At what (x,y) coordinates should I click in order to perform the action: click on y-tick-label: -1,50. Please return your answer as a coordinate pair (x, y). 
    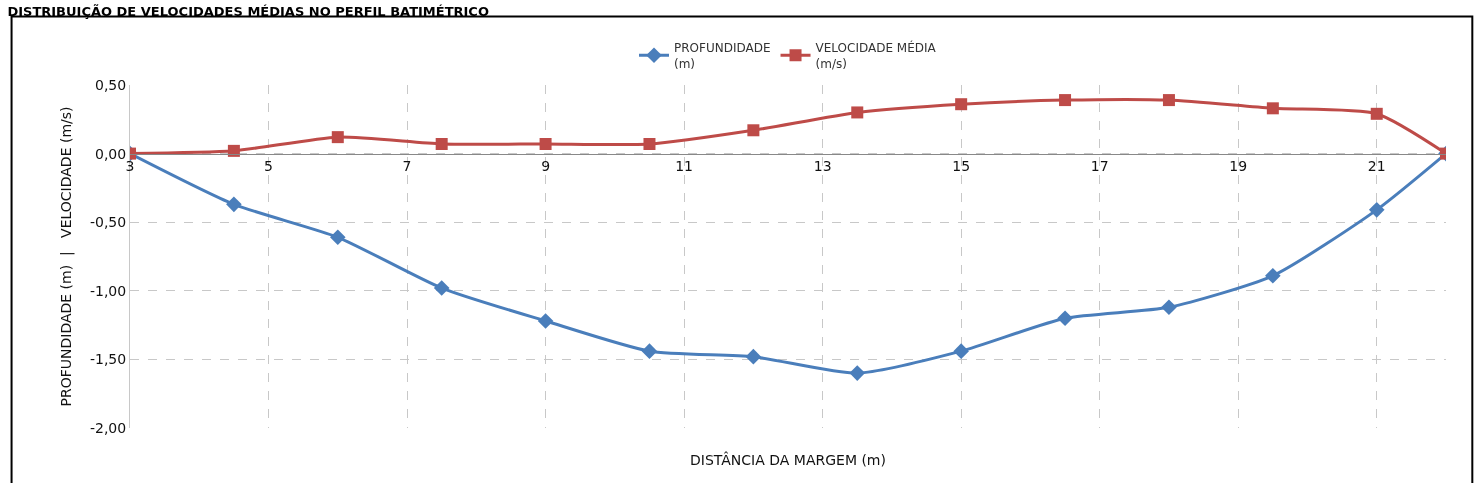
    Looking at the image, I should click on (108, 359).